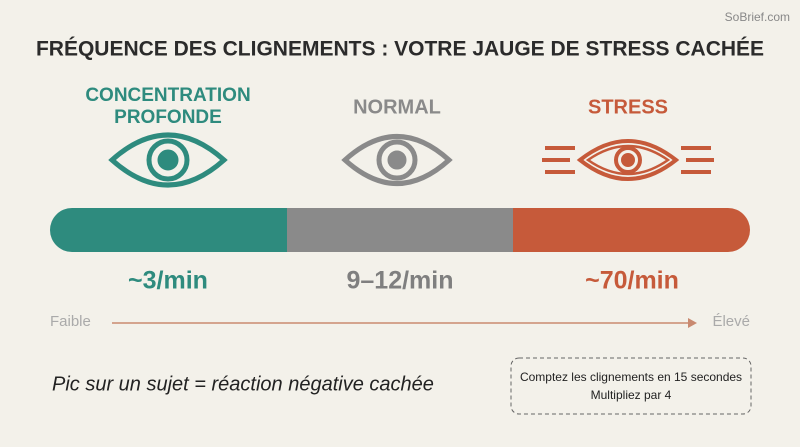 This screenshot has height=447, width=800. What do you see at coordinates (70, 321) in the screenshot?
I see `axis-low: Faible` at bounding box center [70, 321].